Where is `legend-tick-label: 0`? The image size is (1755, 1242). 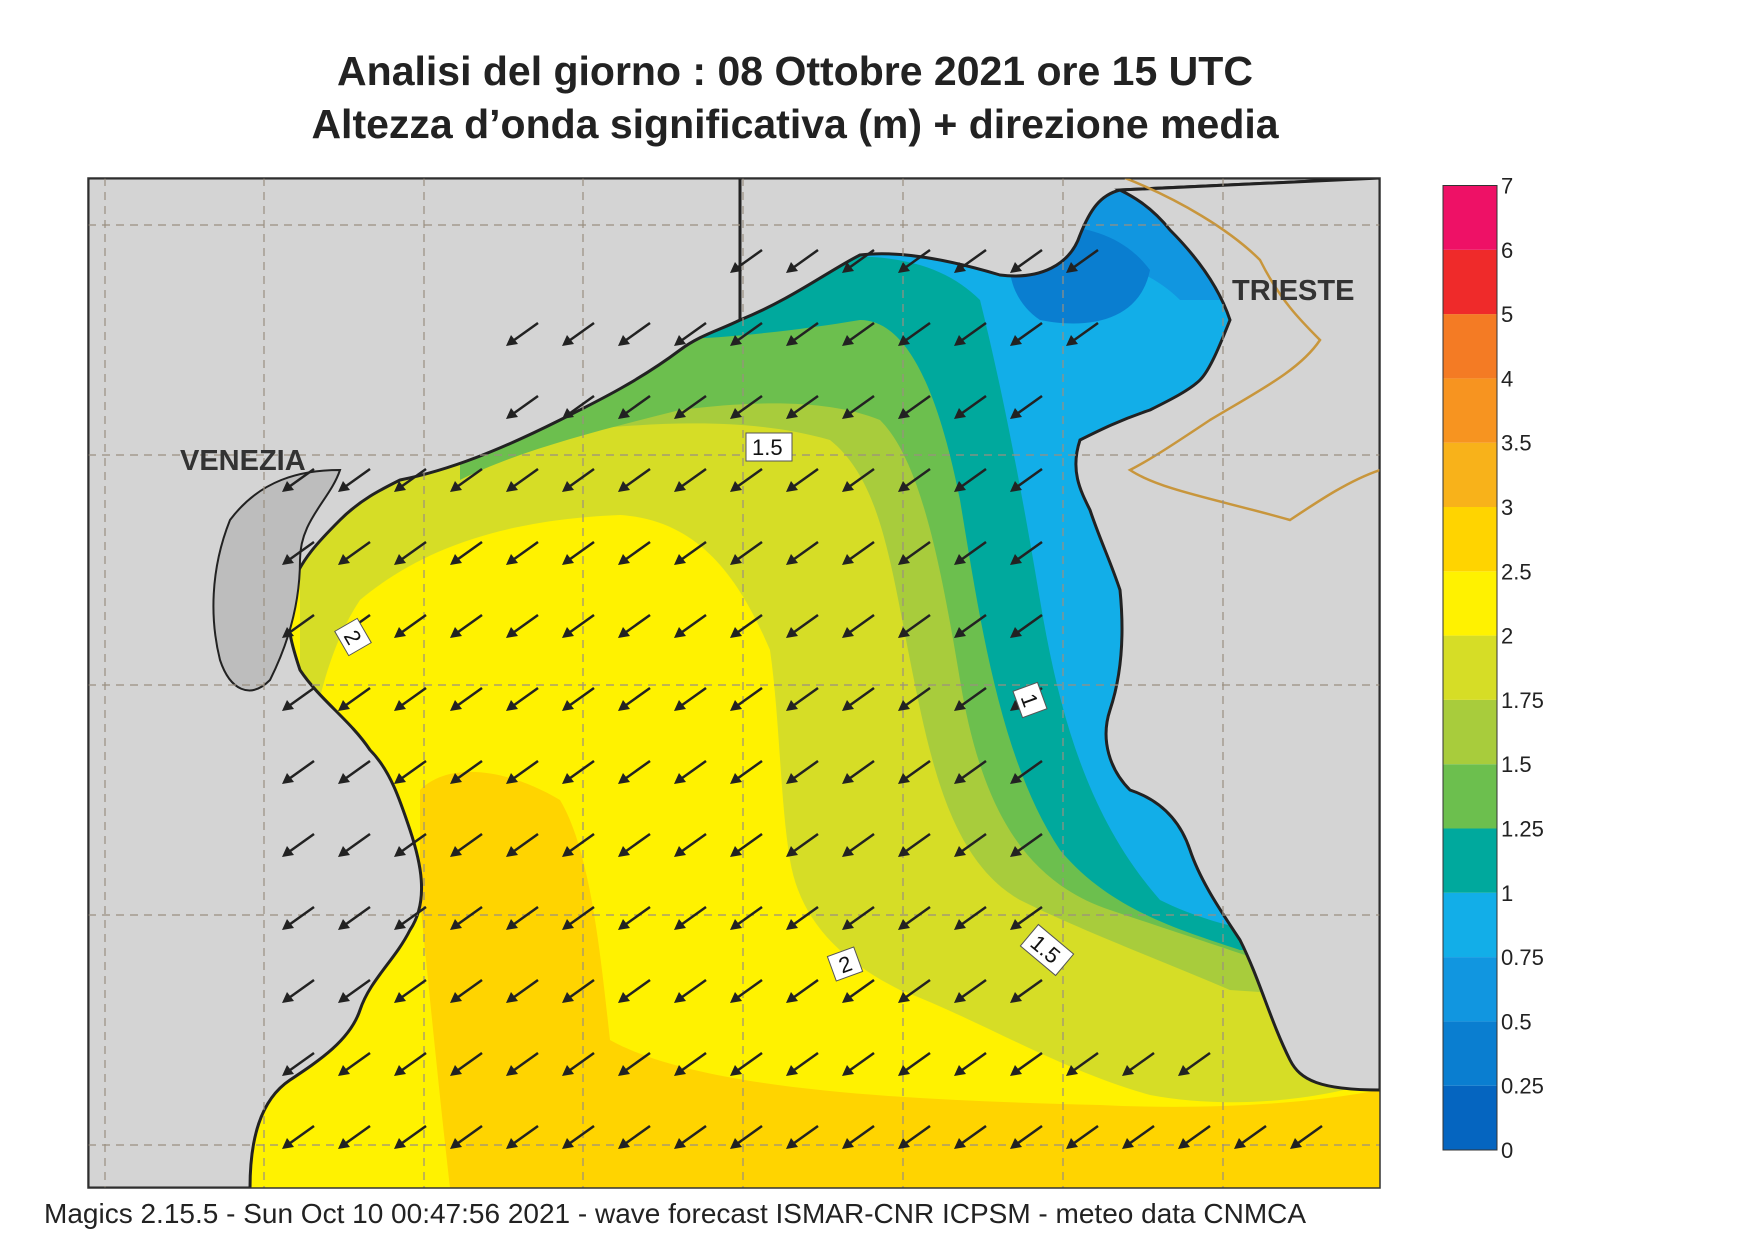
legend-tick-label: 0 is located at coordinates (1507, 1150).